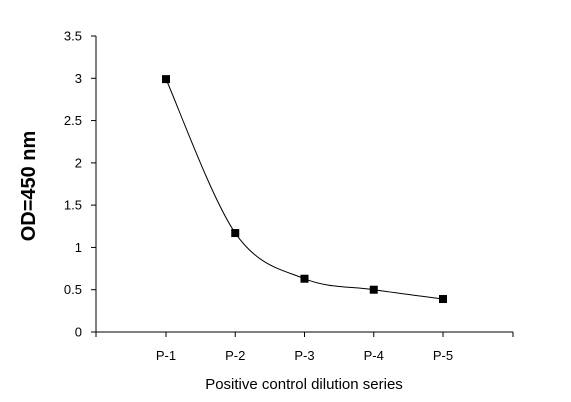  What do you see at coordinates (235, 355) in the screenshot?
I see `x-tick-label: P-2` at bounding box center [235, 355].